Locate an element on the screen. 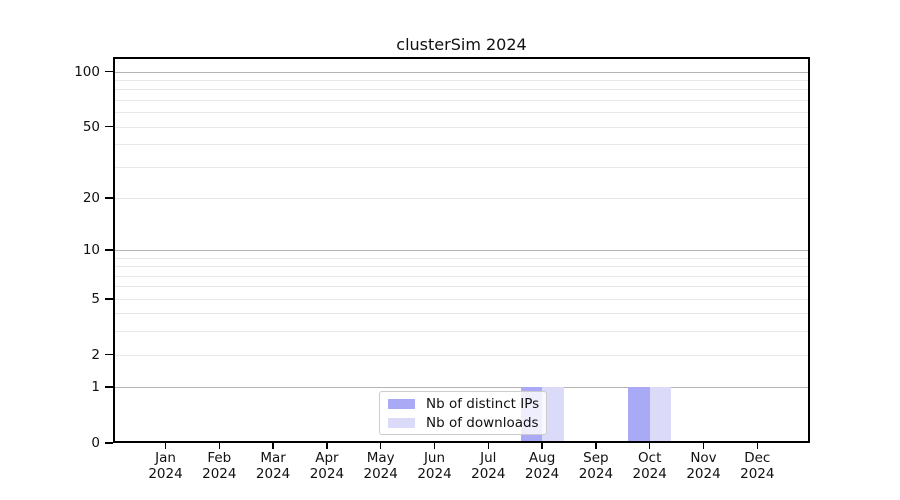  x-tick-label-jan: Jan 2024 is located at coordinates (165, 466).